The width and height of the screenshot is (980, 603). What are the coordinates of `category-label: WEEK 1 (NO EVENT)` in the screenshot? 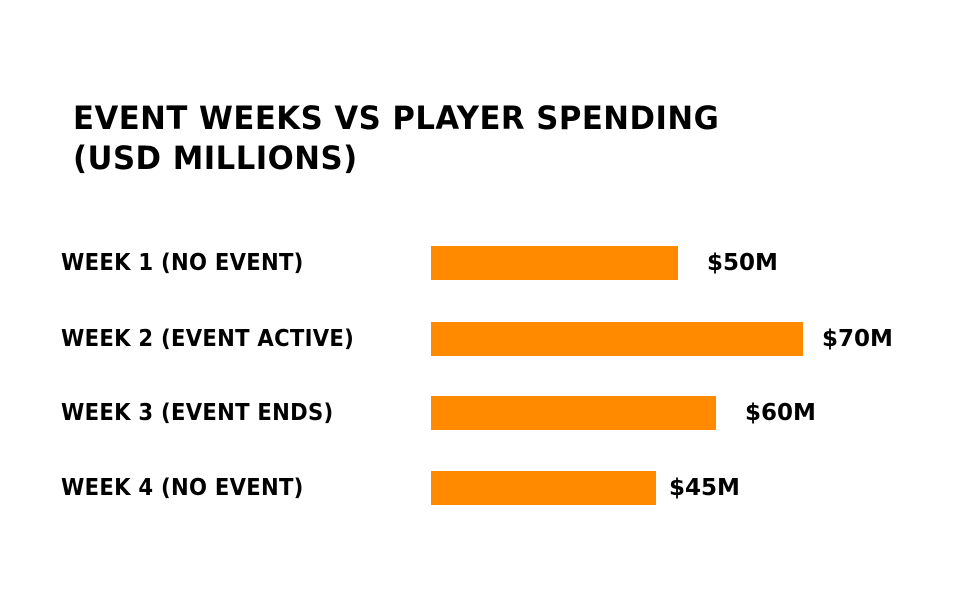 It's located at (182, 263).